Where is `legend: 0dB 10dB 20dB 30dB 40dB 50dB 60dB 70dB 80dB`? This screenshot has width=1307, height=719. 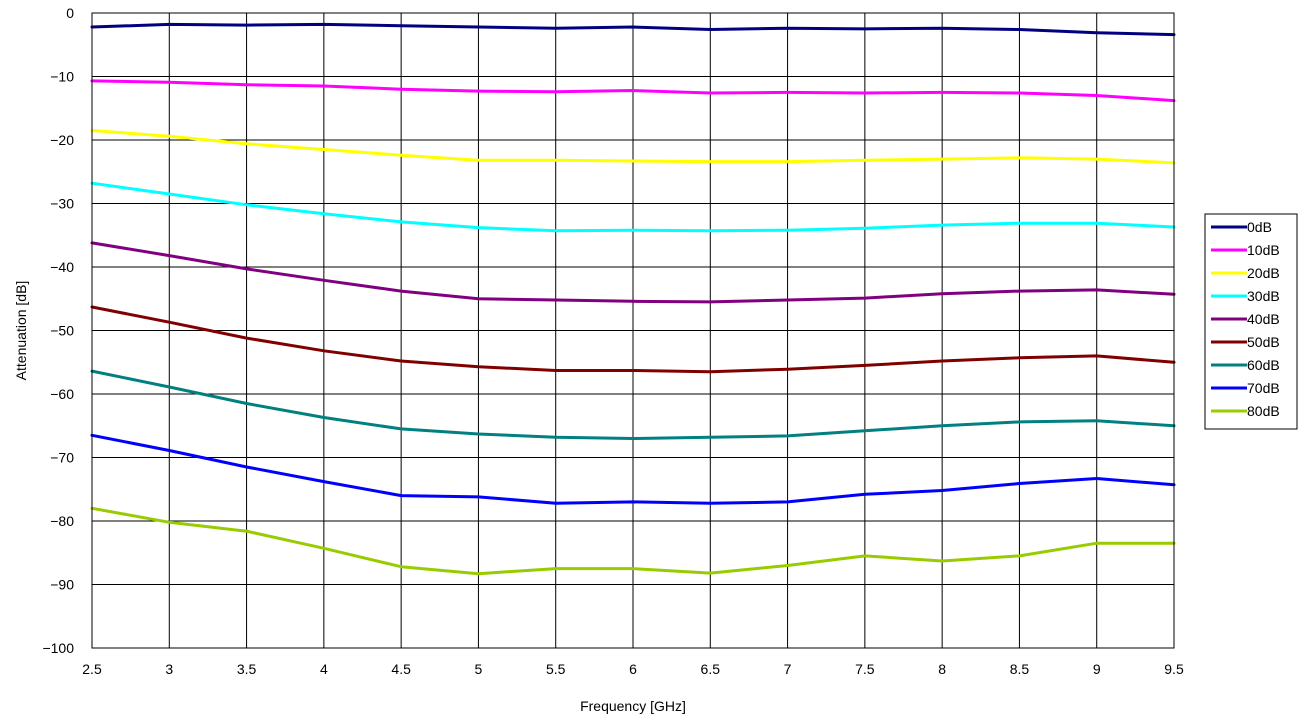
legend: 0dB 10dB 20dB 30dB 40dB 50dB 60dB 70dB 80dB is located at coordinates (1251, 321).